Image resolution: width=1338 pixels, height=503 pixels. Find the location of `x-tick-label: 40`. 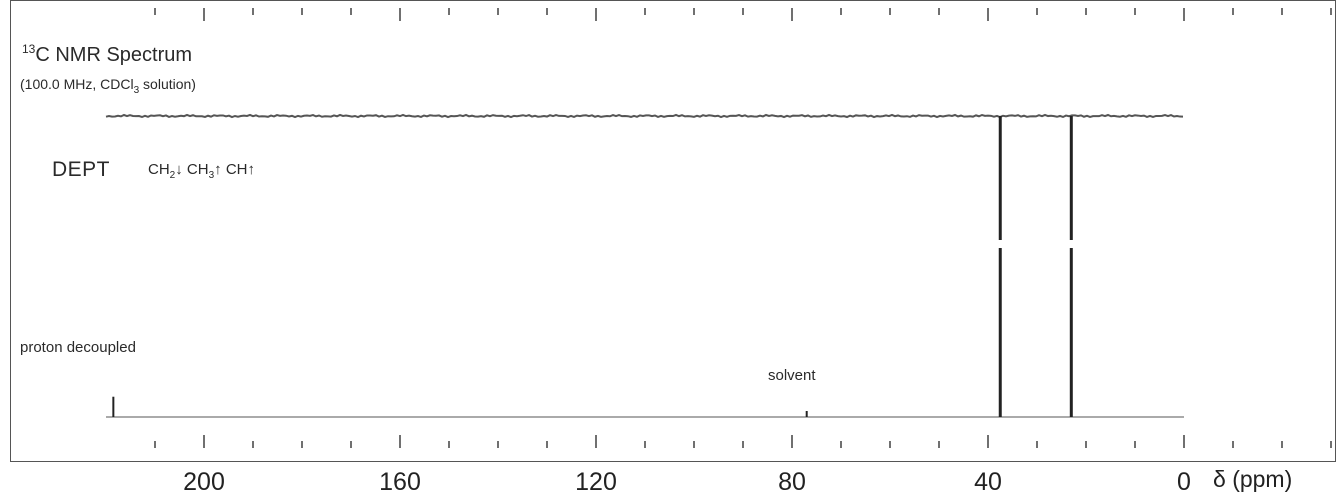

x-tick-label: 40 is located at coordinates (988, 482).